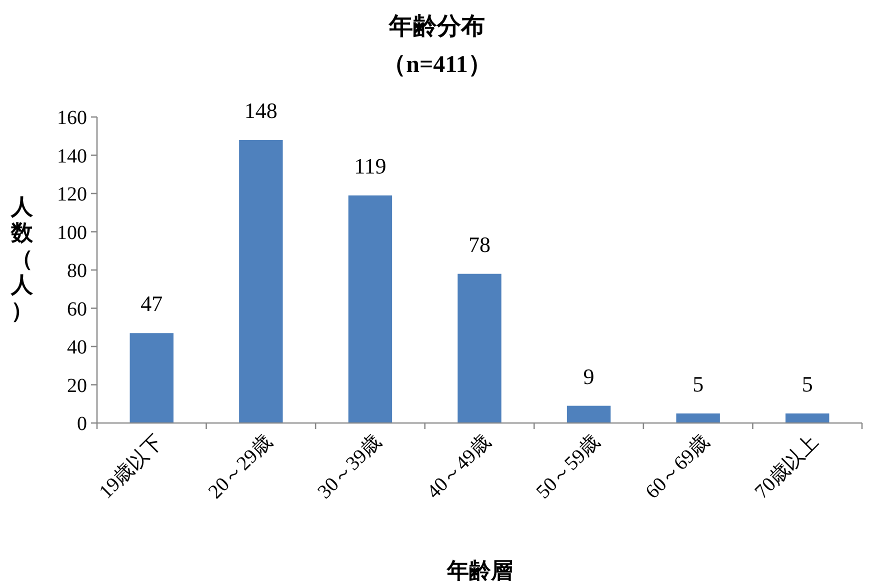 This screenshot has width=874, height=586. I want to click on y-tick-label: 140, so click(72, 156).